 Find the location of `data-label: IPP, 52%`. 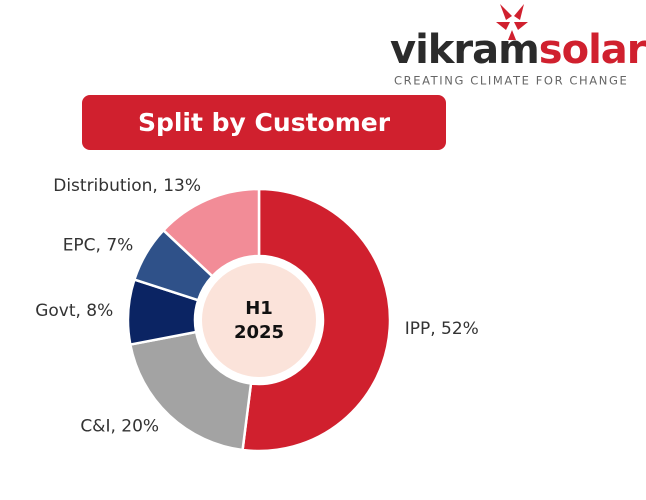

data-label: IPP, 52% is located at coordinates (442, 329).